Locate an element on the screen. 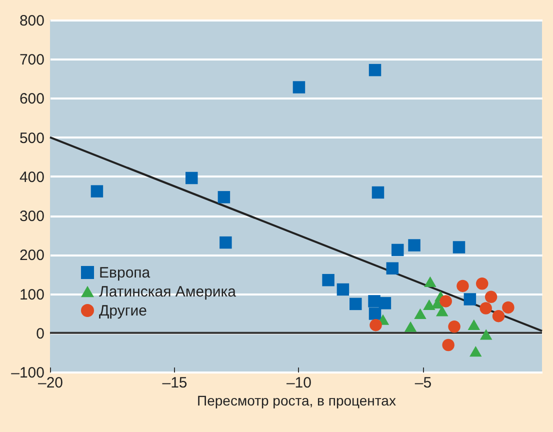  y-tick-label: 600 is located at coordinates (31, 99).